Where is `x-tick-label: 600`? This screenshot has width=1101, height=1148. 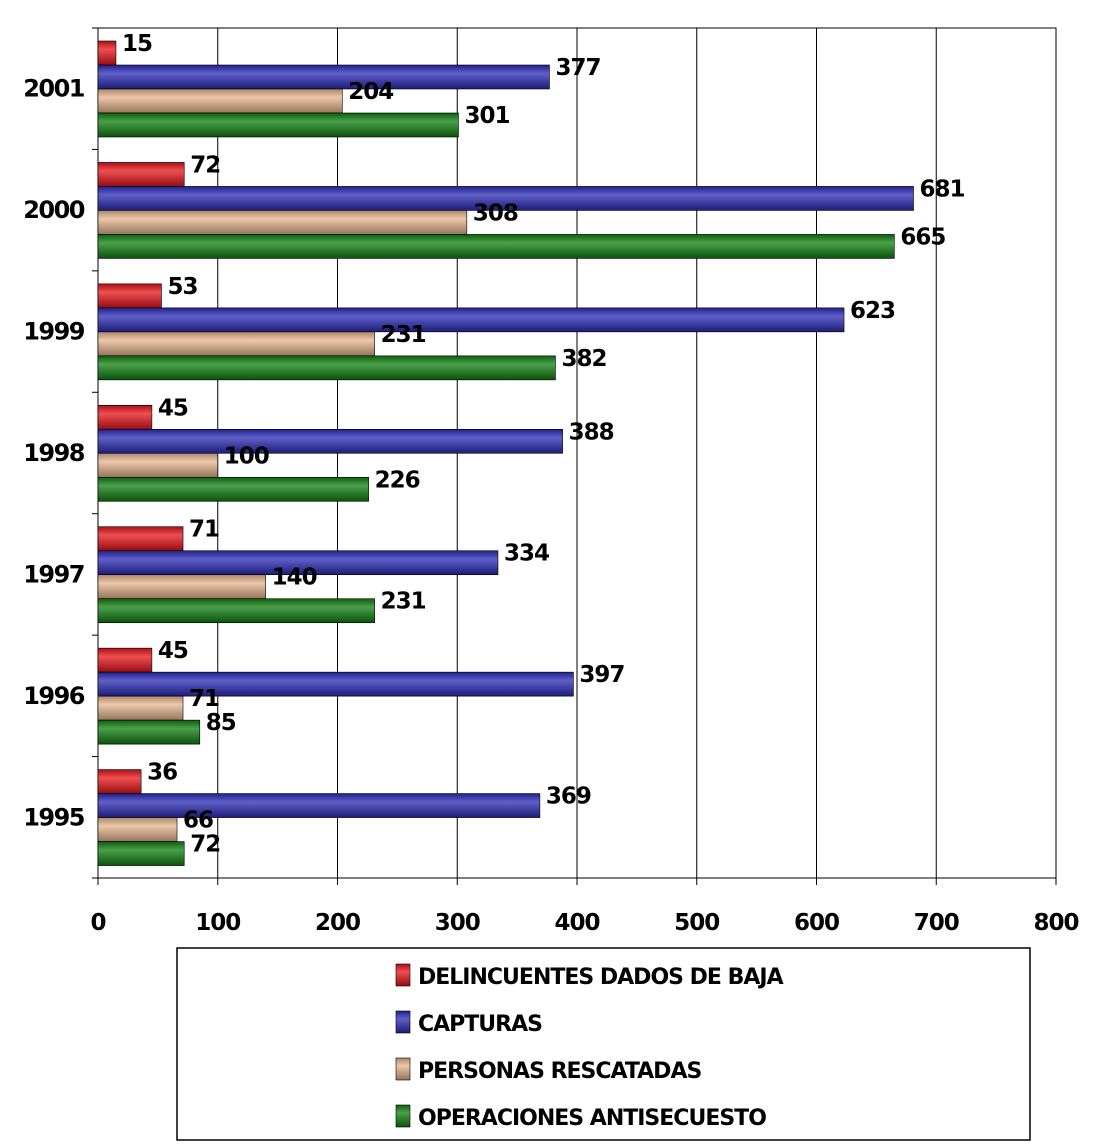 x-tick-label: 600 is located at coordinates (816, 923).